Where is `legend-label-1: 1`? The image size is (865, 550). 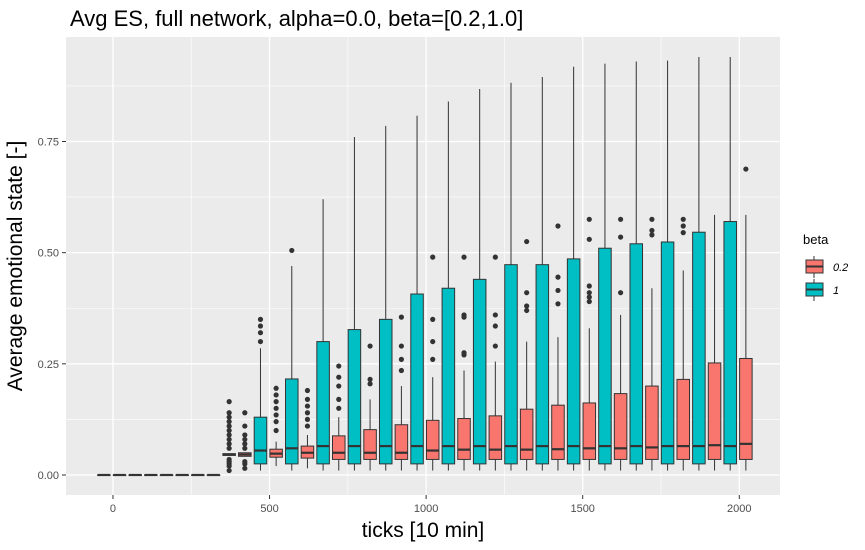
legend-label-1: 1 is located at coordinates (836, 291).